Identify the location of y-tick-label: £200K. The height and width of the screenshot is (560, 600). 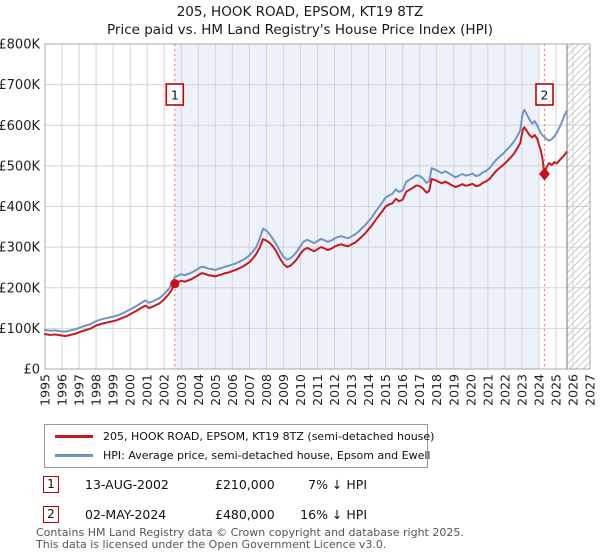
(20, 288).